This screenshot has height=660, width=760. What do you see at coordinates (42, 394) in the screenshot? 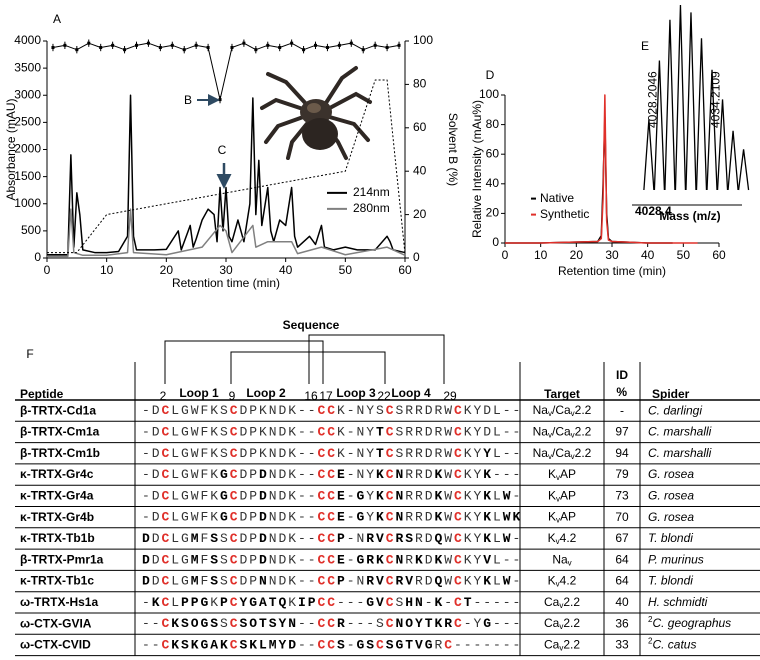
I see `column-header: Peptide` at bounding box center [42, 394].